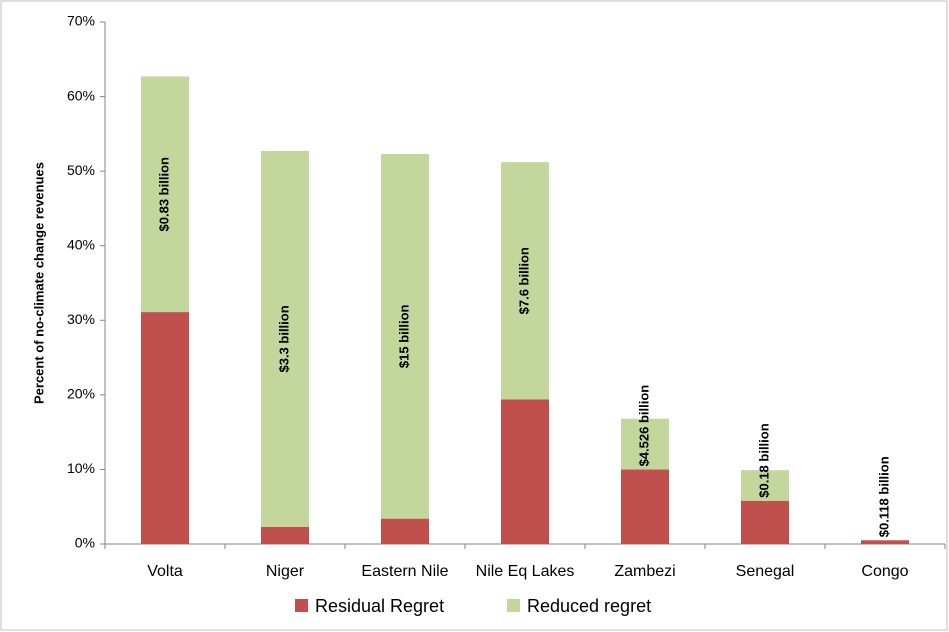 The height and width of the screenshot is (632, 949). What do you see at coordinates (85, 543) in the screenshot?
I see `y-tick-label: 0%` at bounding box center [85, 543].